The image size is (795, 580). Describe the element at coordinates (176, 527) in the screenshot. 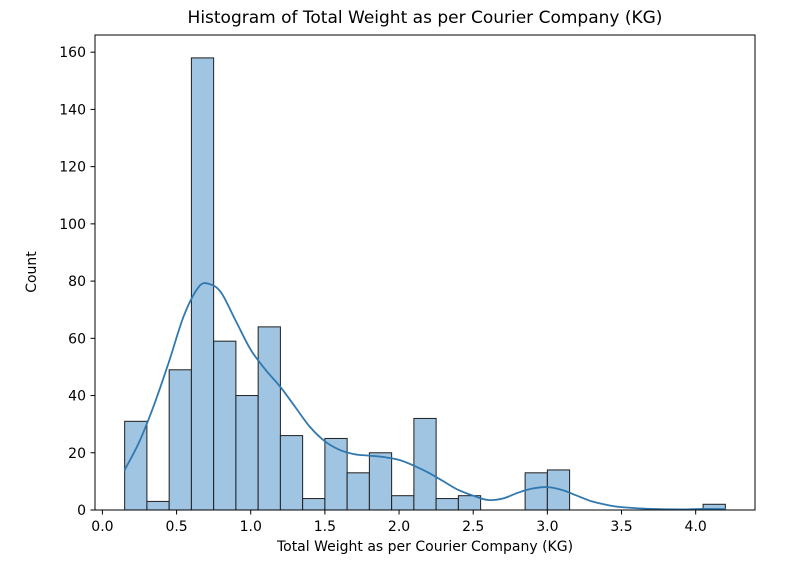

I see `x-tick-label: 0.5` at that location.